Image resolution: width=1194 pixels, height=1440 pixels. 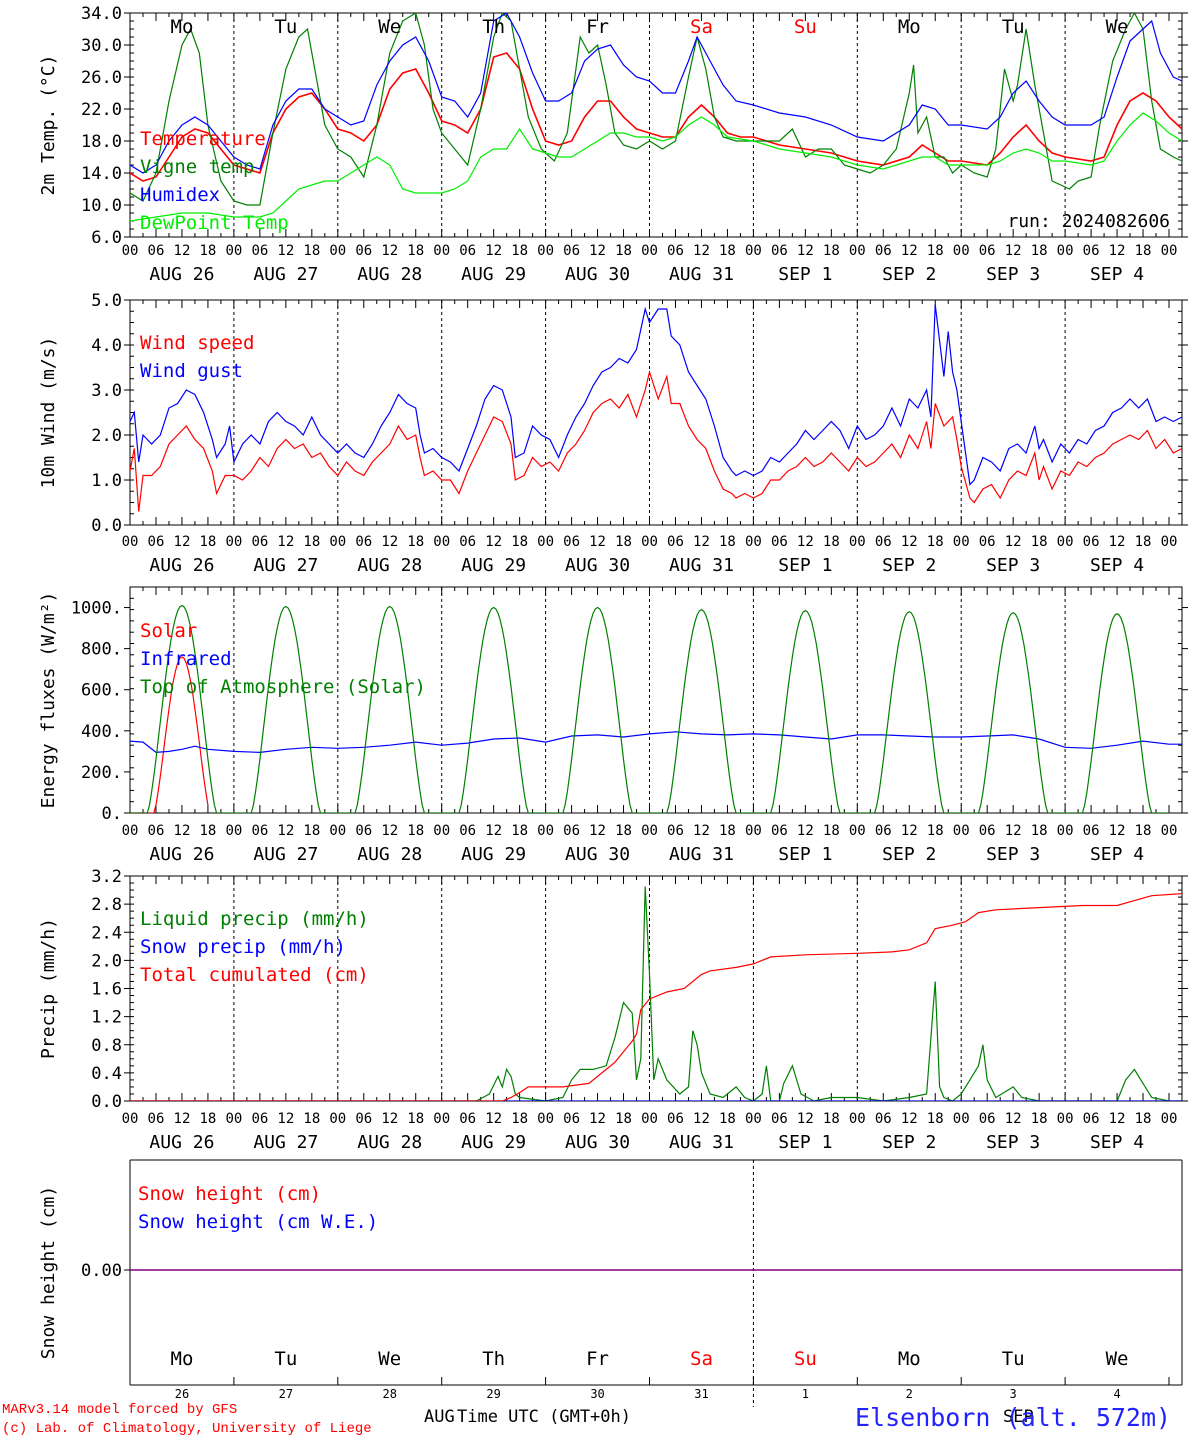 What do you see at coordinates (106, 1074) in the screenshot?
I see `y-tick-label: 0.4` at bounding box center [106, 1074].